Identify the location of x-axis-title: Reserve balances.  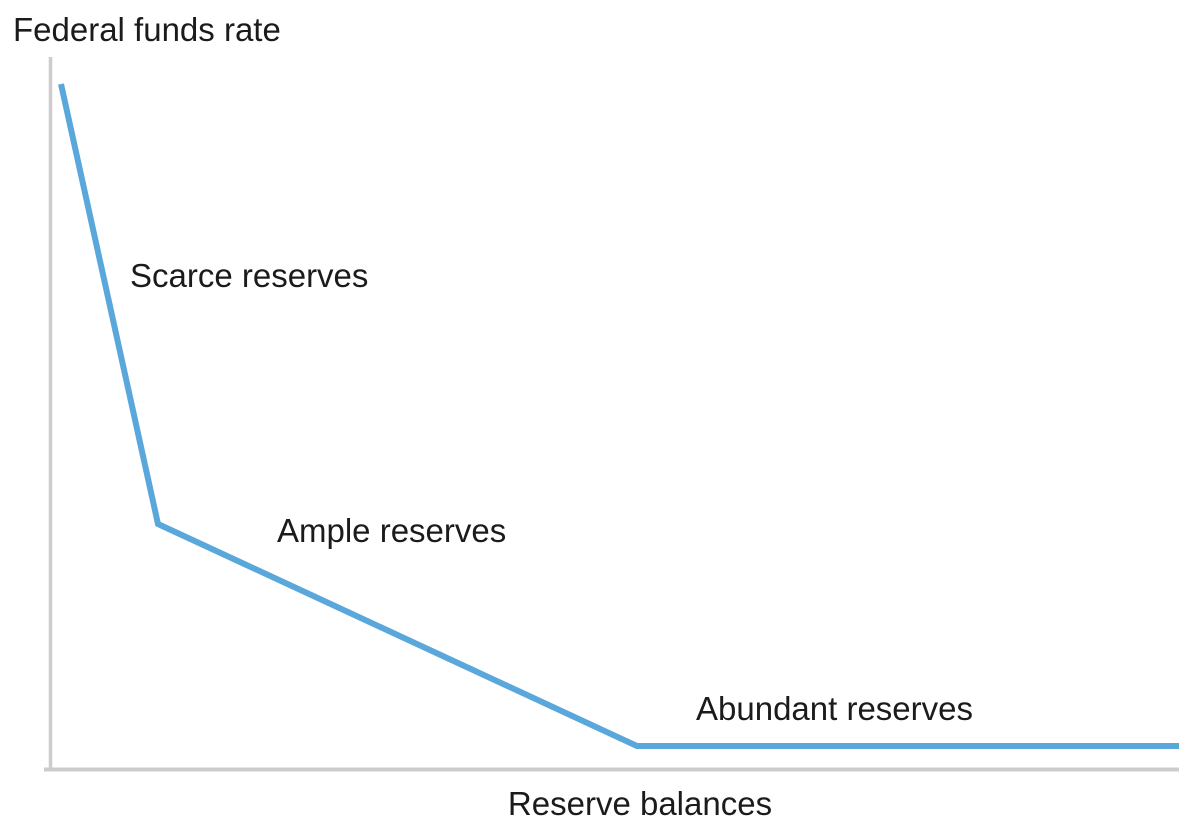
(640, 803).